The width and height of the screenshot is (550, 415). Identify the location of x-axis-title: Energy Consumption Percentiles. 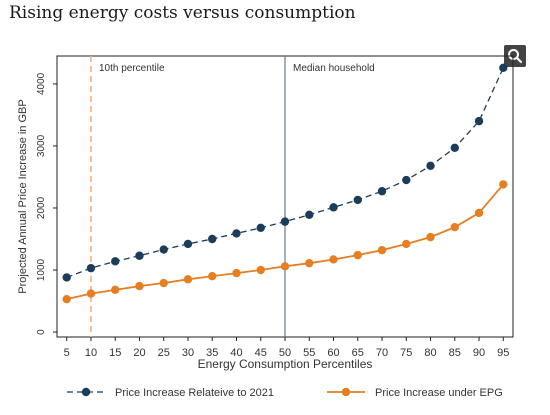
(285, 364).